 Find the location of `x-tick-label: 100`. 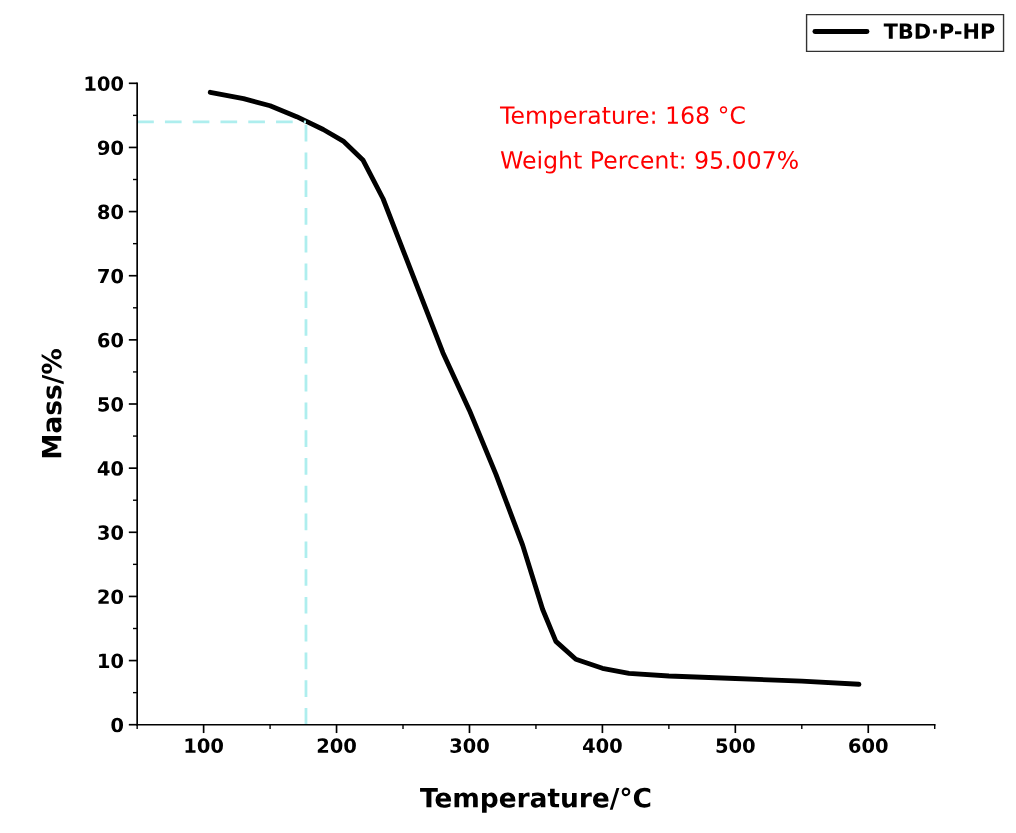

x-tick-label: 100 is located at coordinates (204, 745).